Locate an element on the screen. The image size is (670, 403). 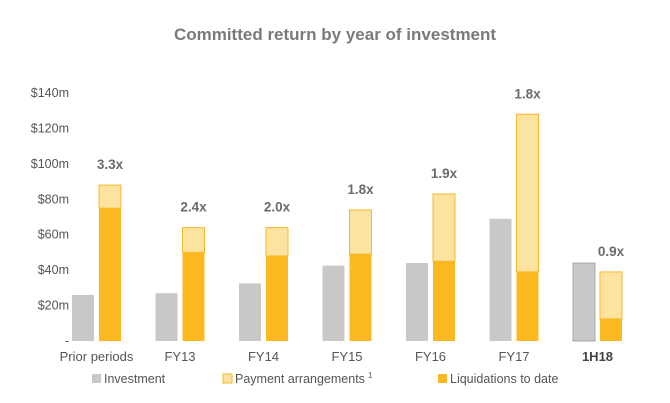
x-tick-label: 1H18 is located at coordinates (597, 356).